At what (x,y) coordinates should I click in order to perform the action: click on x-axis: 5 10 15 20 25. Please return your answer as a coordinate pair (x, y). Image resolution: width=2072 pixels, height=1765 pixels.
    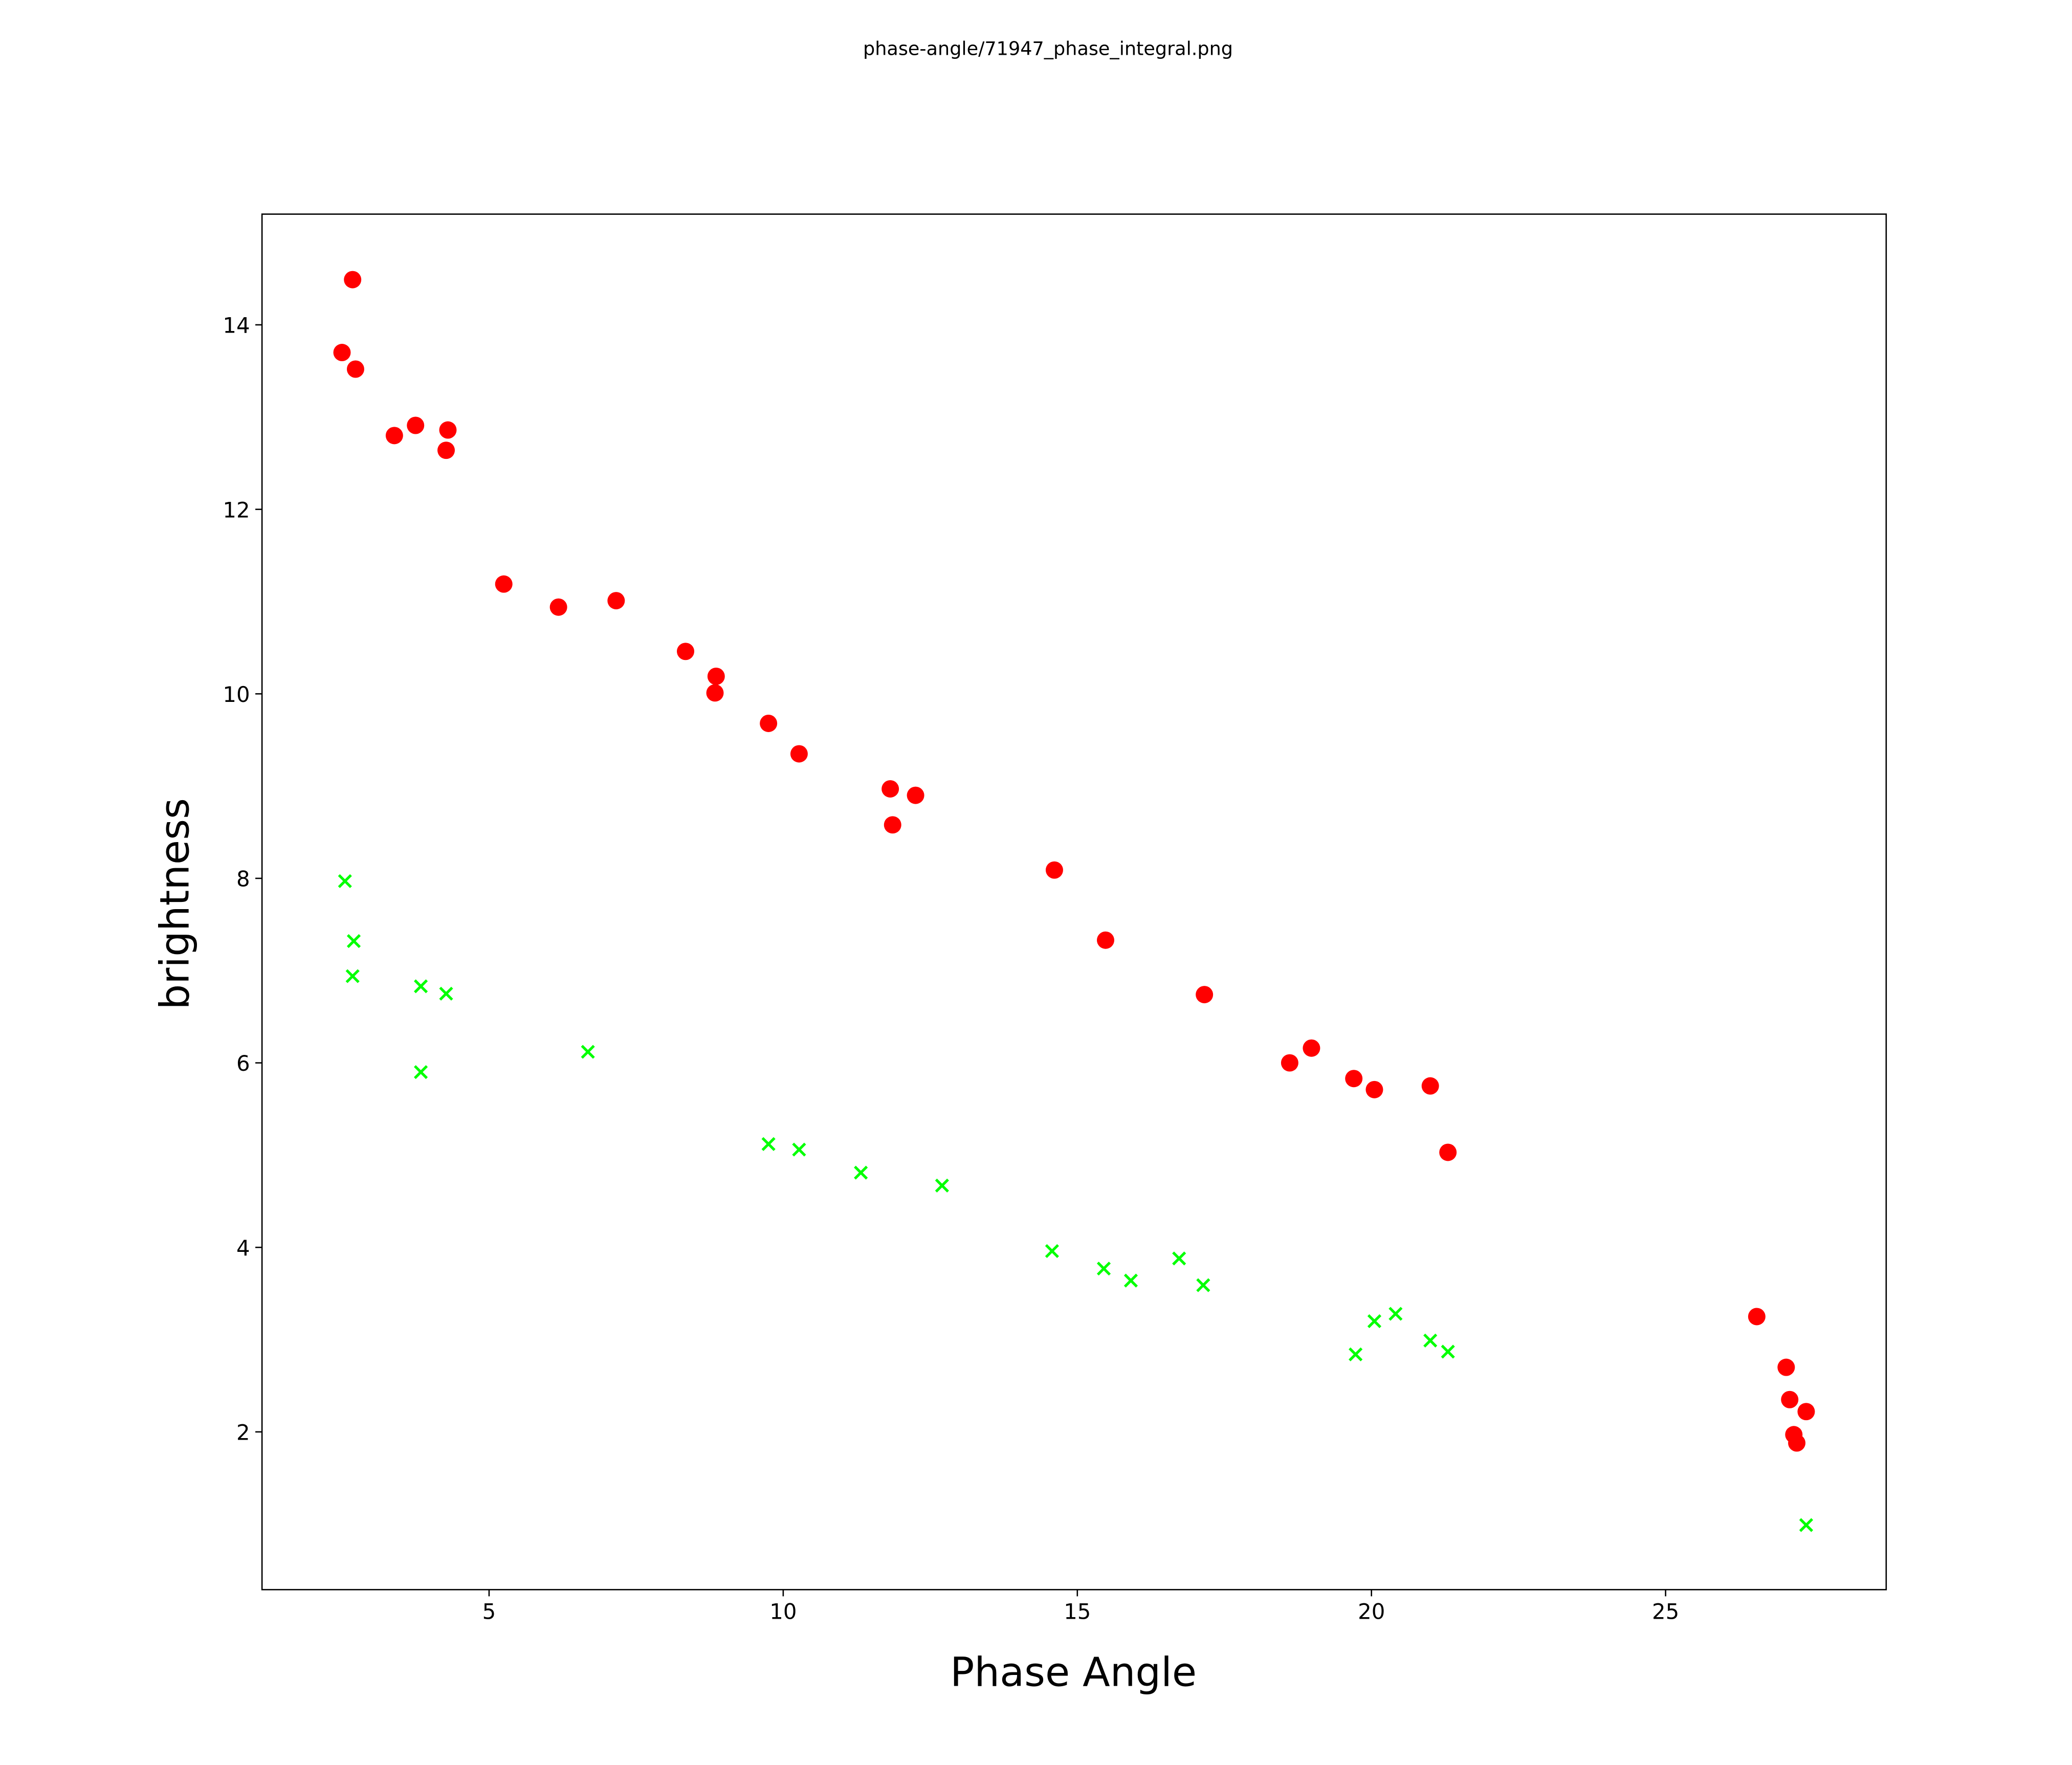
    Looking at the image, I should click on (1080, 1607).